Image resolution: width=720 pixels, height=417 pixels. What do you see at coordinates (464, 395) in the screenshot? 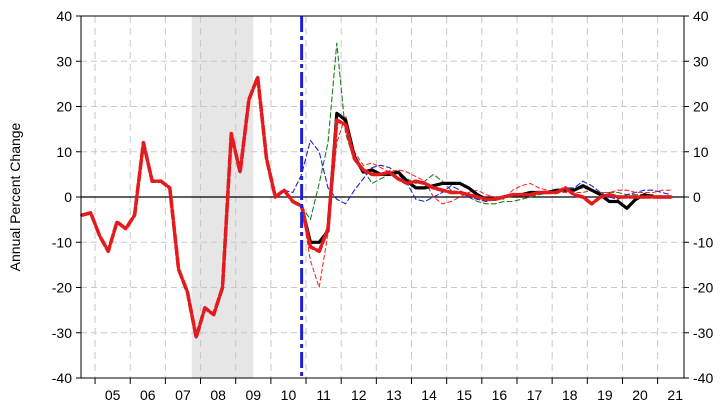
I see `x-tick-label: 15` at bounding box center [464, 395].